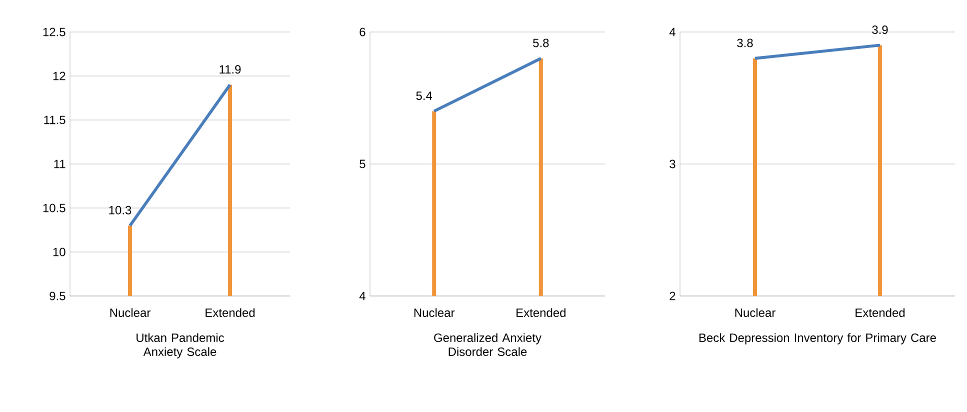 Image resolution: width=967 pixels, height=412 pixels. What do you see at coordinates (59, 76) in the screenshot?
I see `y-tick-label: 12` at bounding box center [59, 76].